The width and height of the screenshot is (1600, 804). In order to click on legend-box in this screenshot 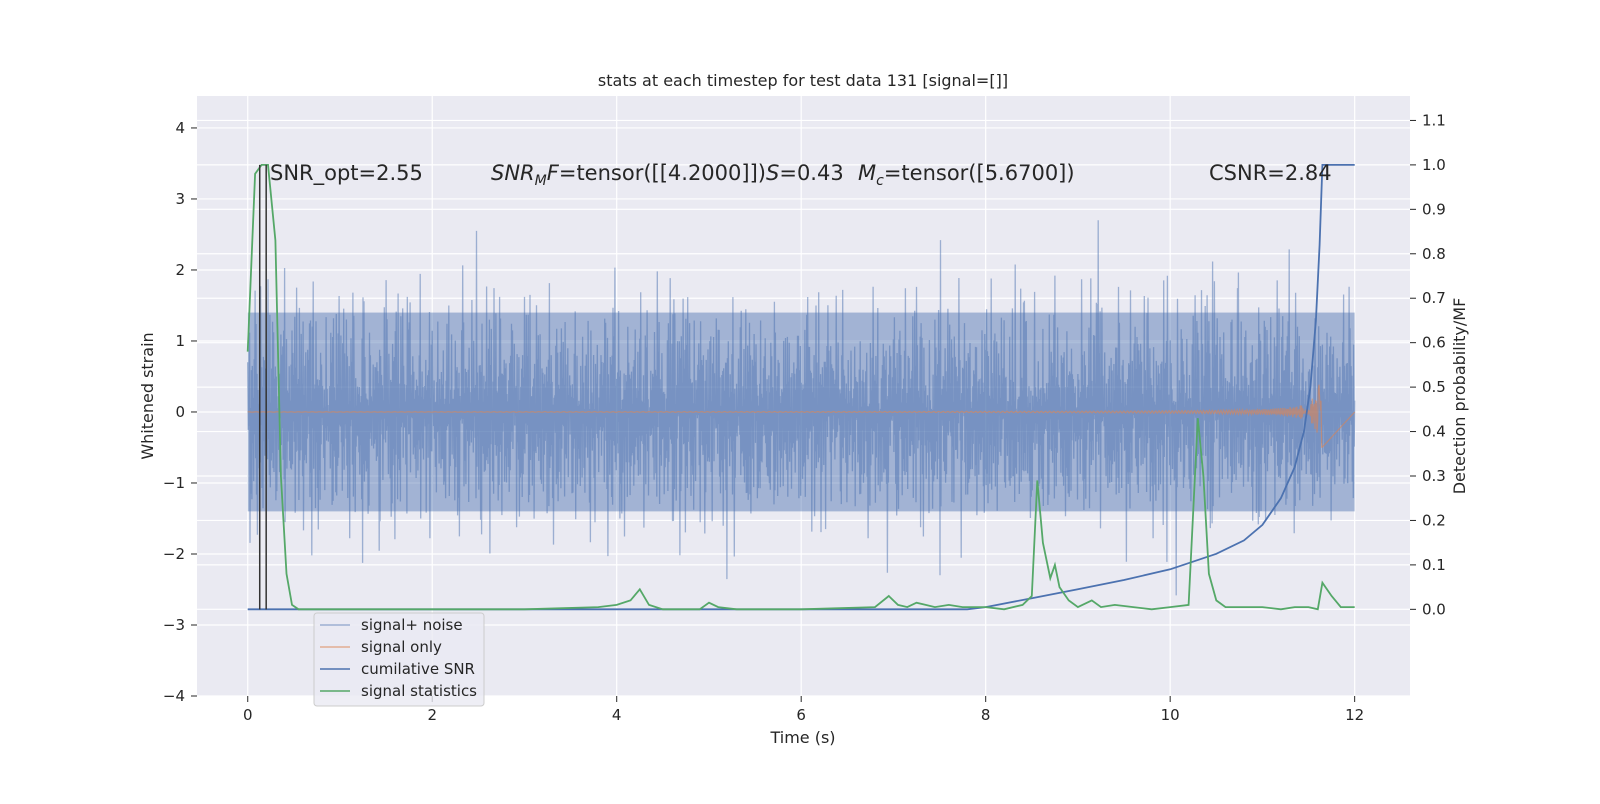, I will do `click(399, 659)`.